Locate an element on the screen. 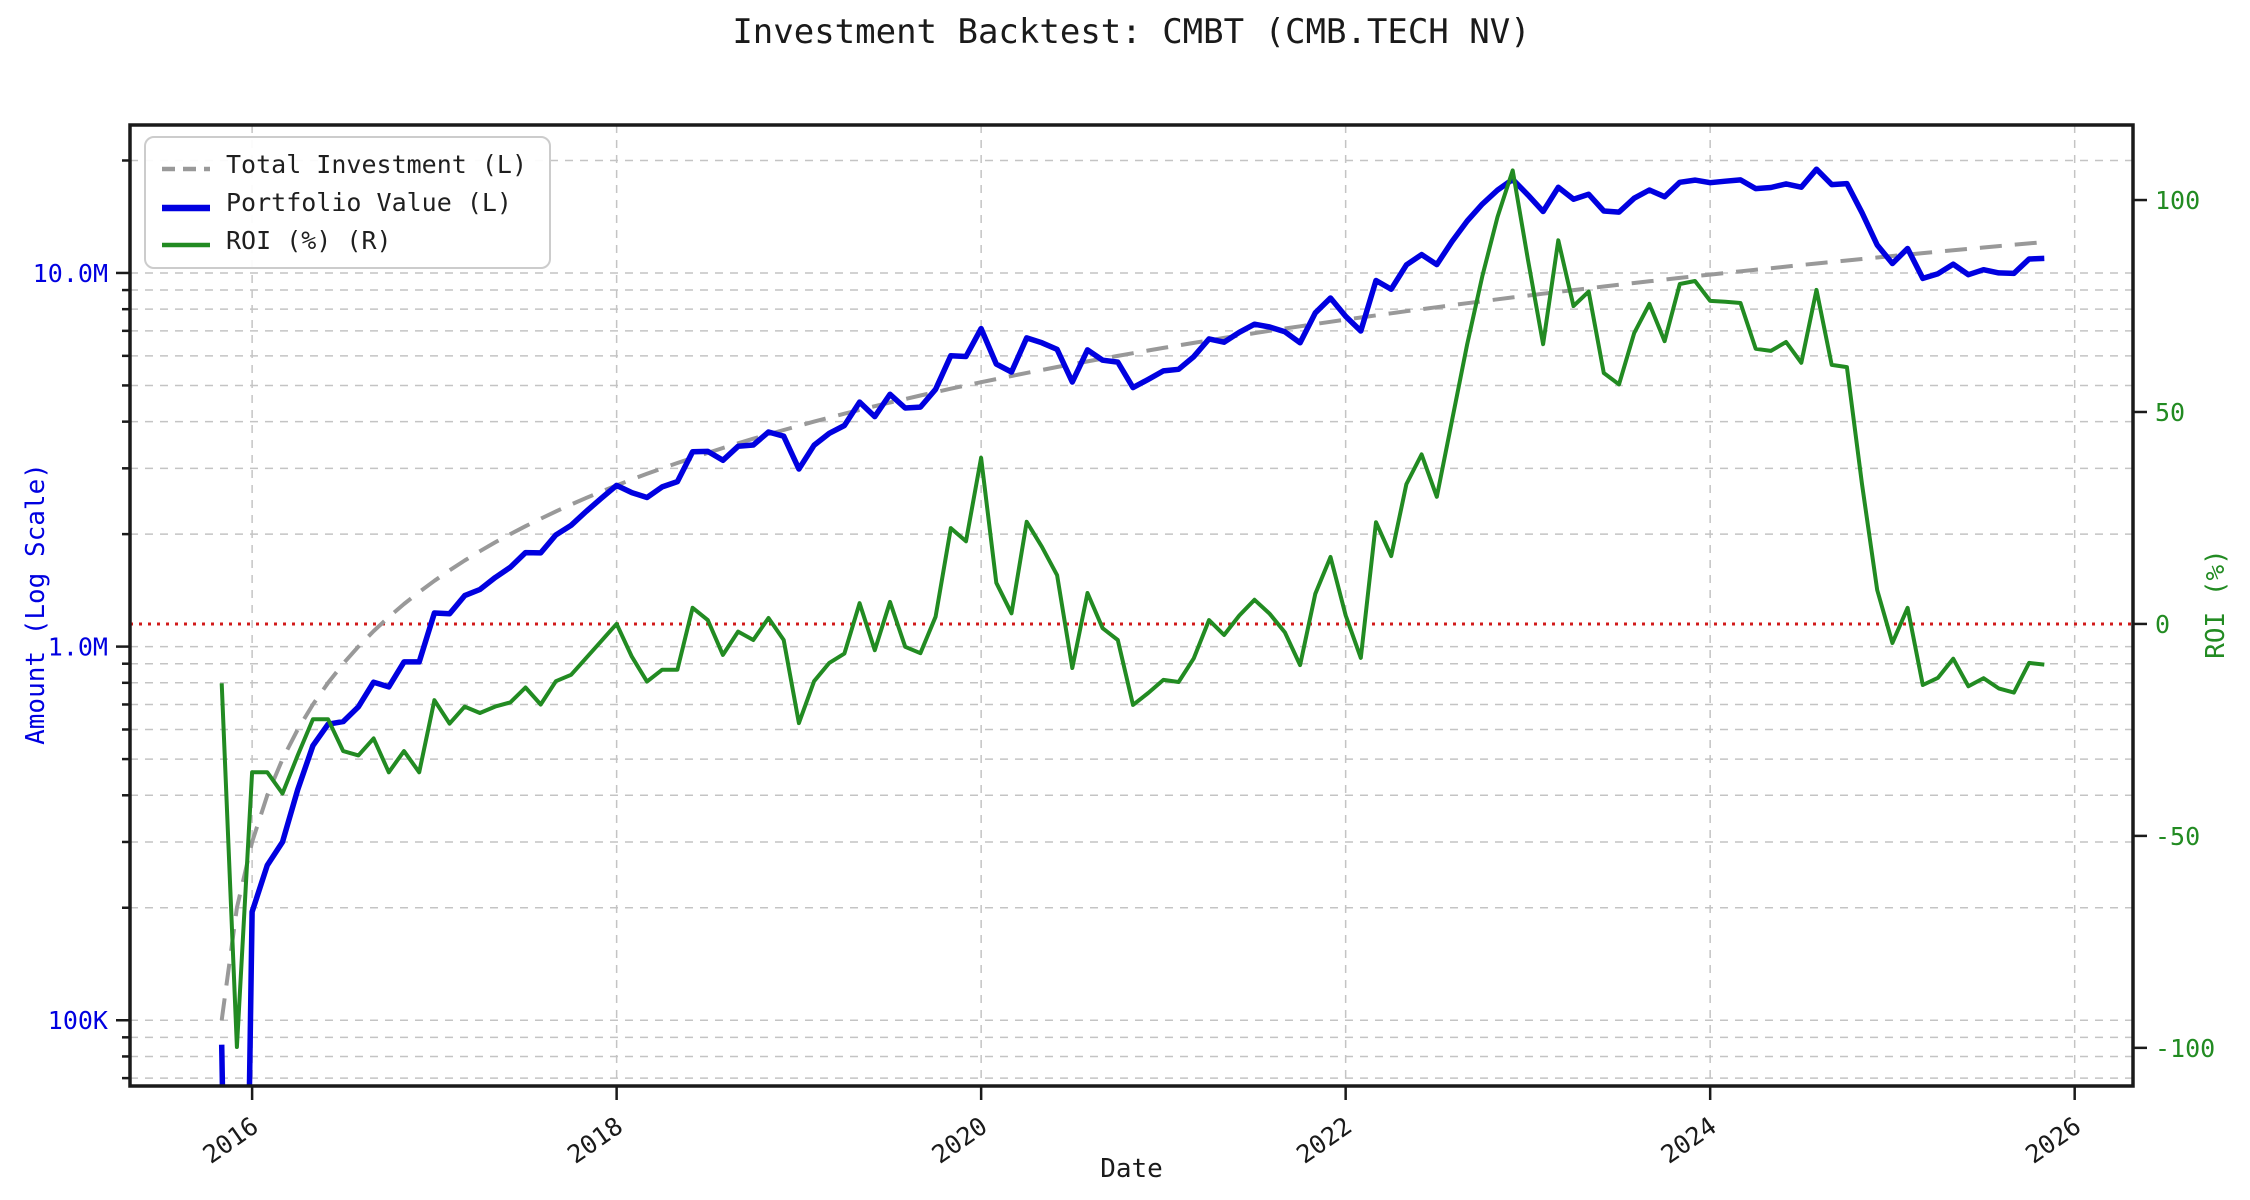  right-tick-label: 0 is located at coordinates (2162, 624).